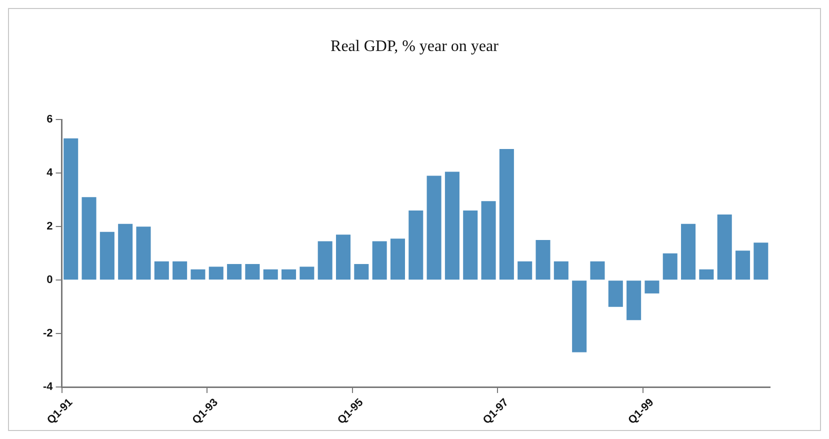  What do you see at coordinates (49, 120) in the screenshot?
I see `y-tick-label: 6` at bounding box center [49, 120].